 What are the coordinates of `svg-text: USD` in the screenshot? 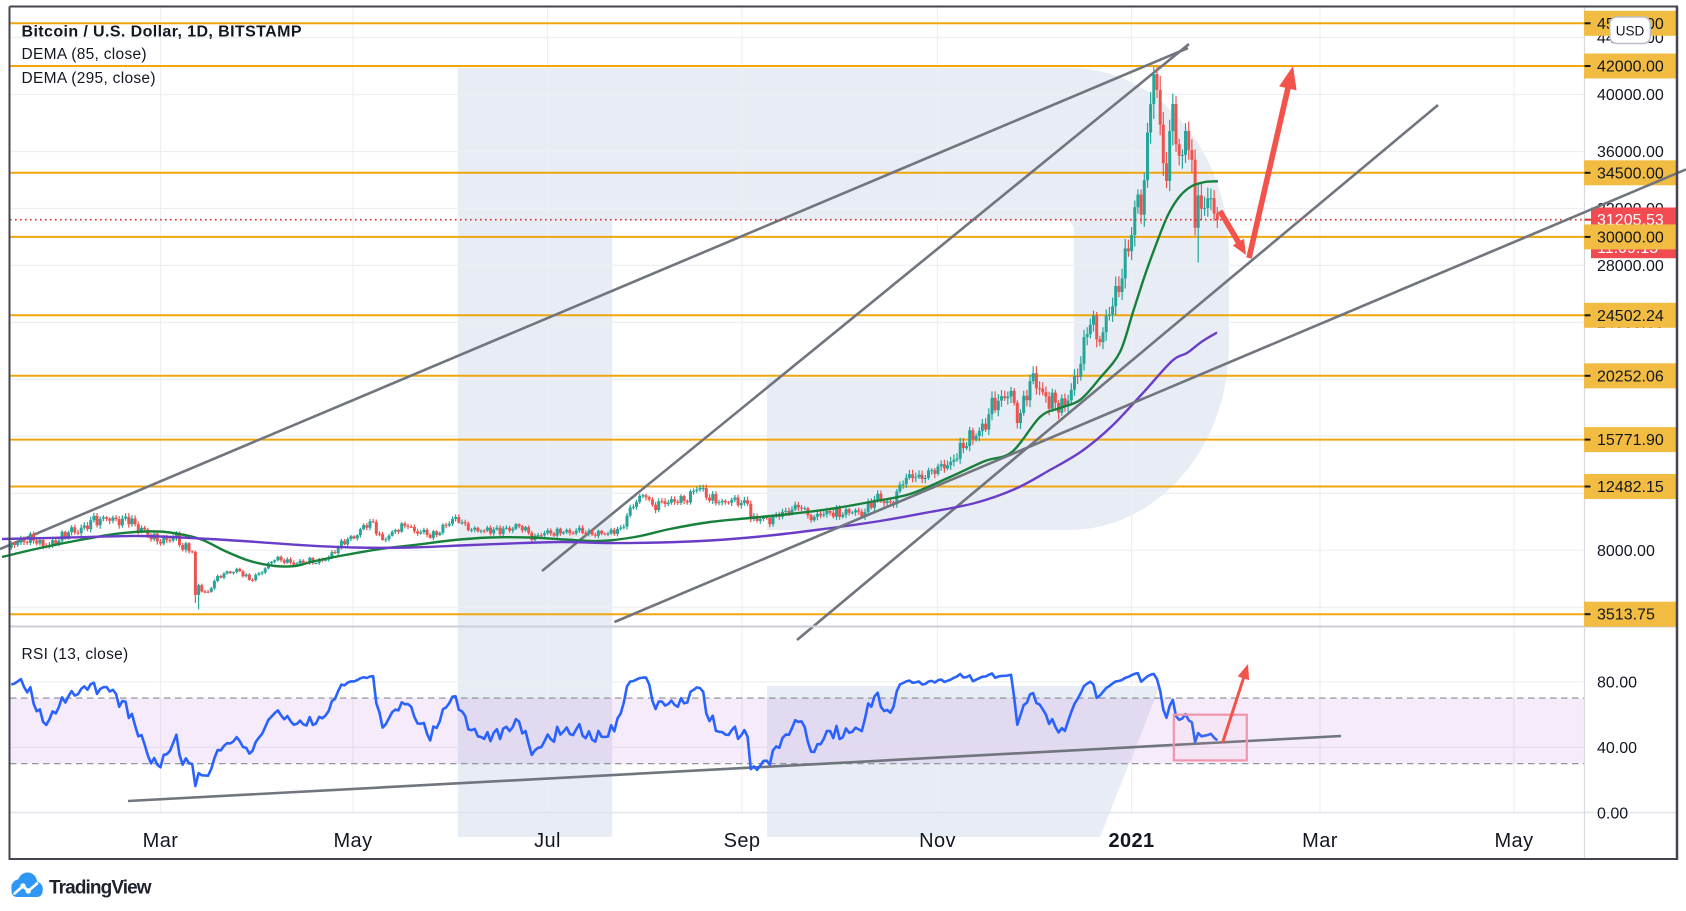 It's located at (1630, 31).